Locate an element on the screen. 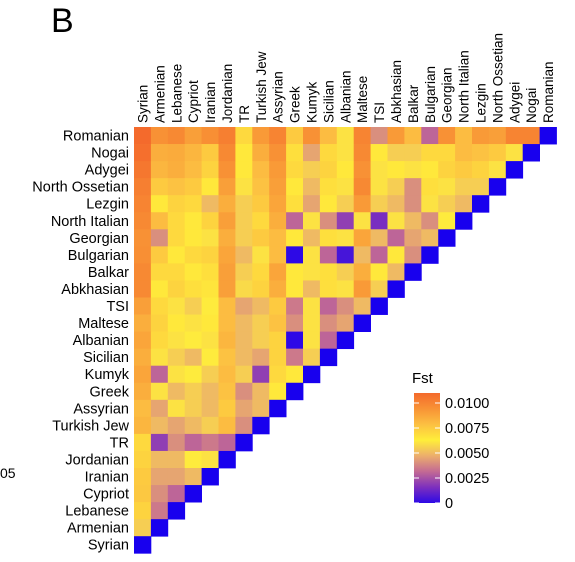 Image resolution: width=575 pixels, height=562 pixels. row-label: Sicilian is located at coordinates (106, 358).